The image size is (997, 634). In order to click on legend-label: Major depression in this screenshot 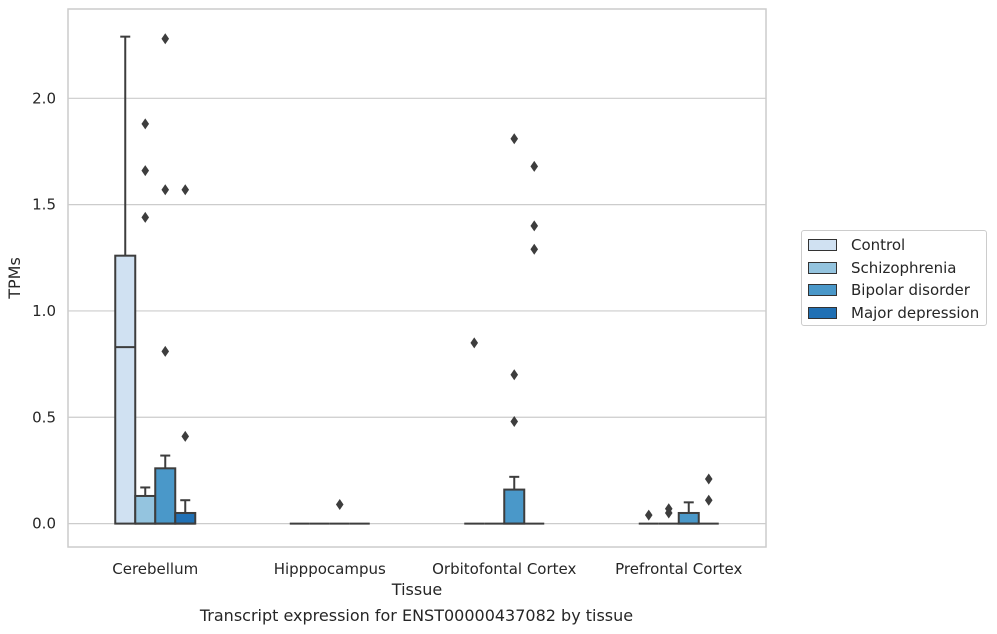, I will do `click(915, 312)`.